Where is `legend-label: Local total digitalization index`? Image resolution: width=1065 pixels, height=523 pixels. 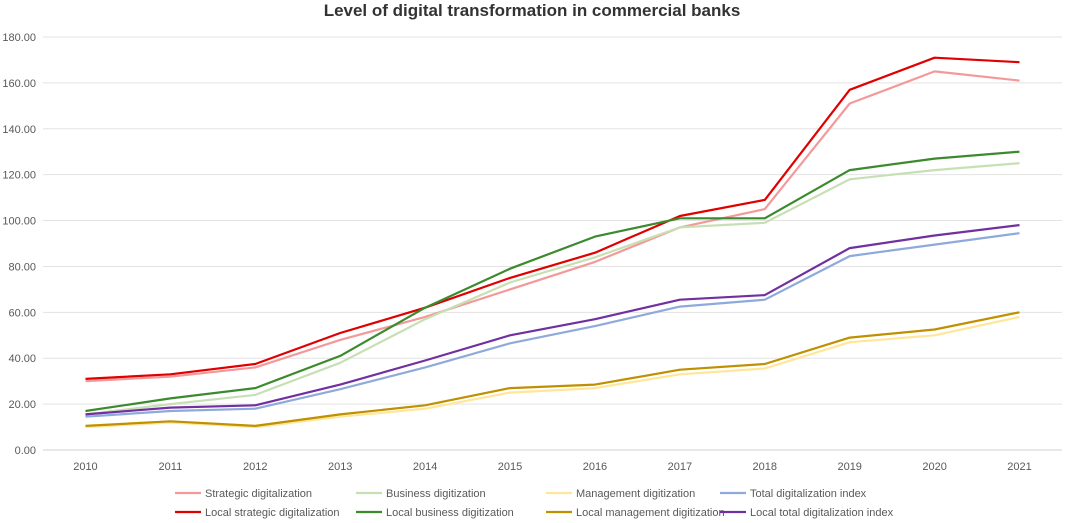
legend-label: Local total digitalization index is located at coordinates (822, 513).